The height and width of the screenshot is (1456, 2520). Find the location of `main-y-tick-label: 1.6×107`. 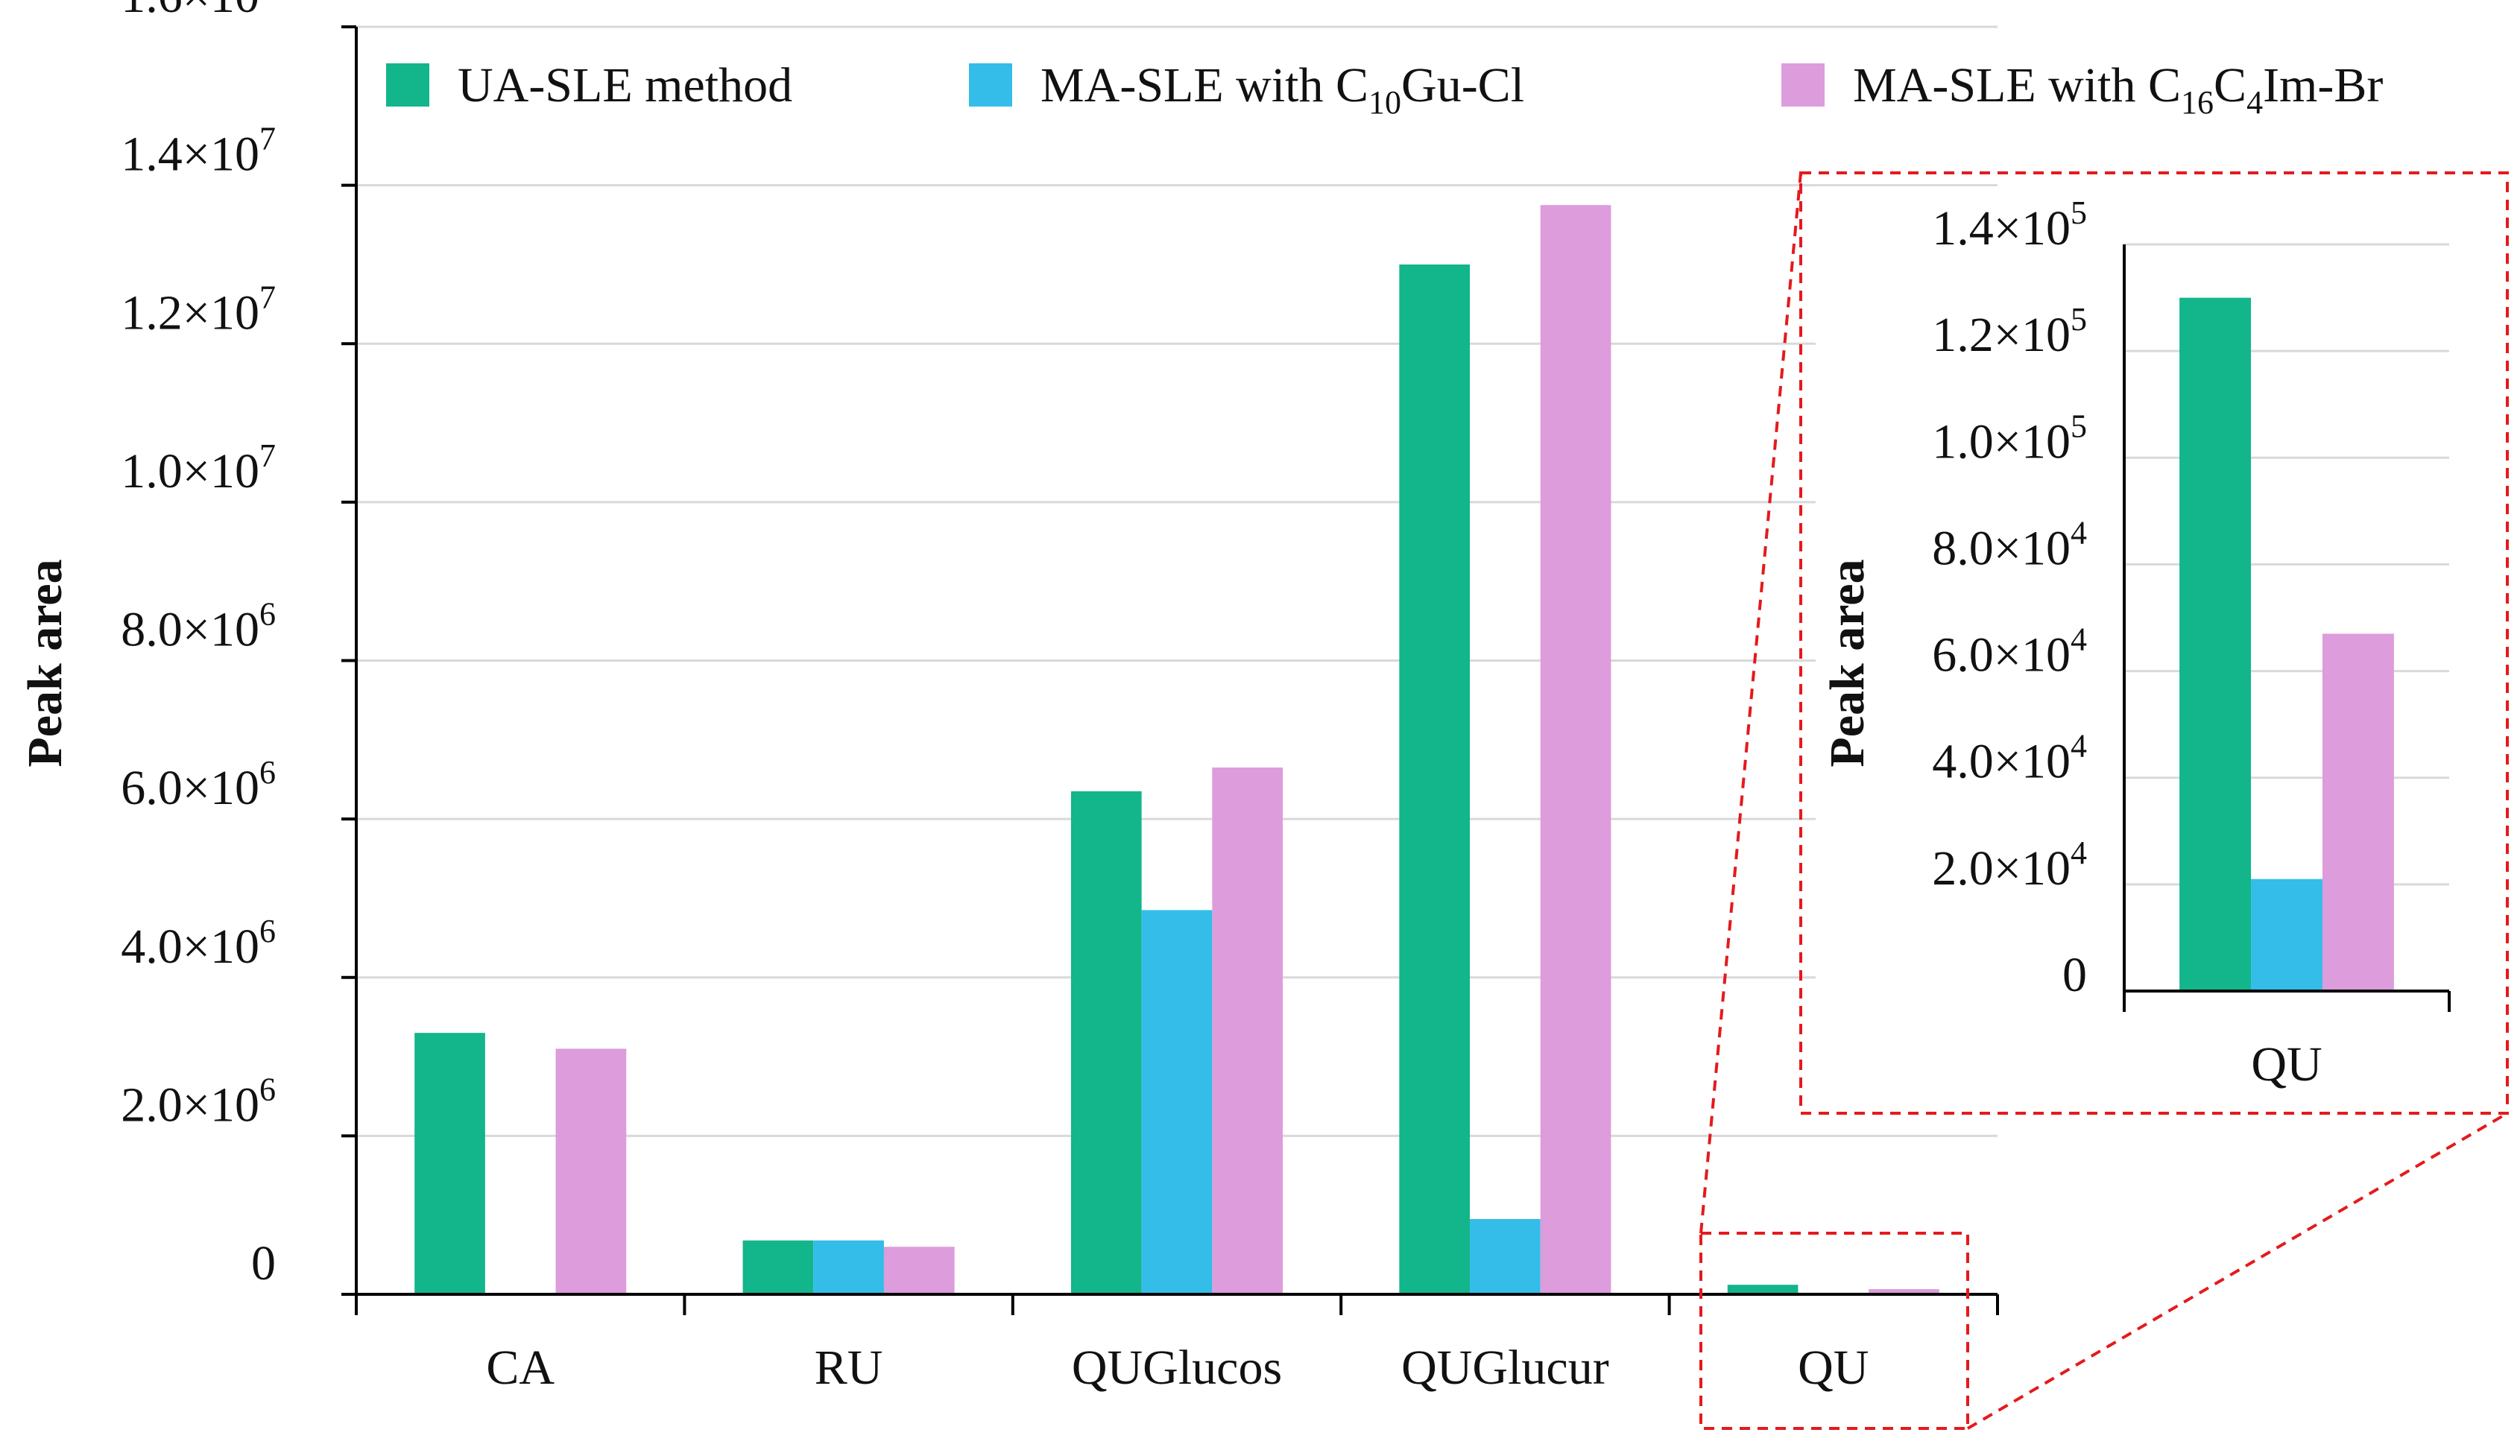

main-y-tick-label: 1.6×107 is located at coordinates (198, 11).